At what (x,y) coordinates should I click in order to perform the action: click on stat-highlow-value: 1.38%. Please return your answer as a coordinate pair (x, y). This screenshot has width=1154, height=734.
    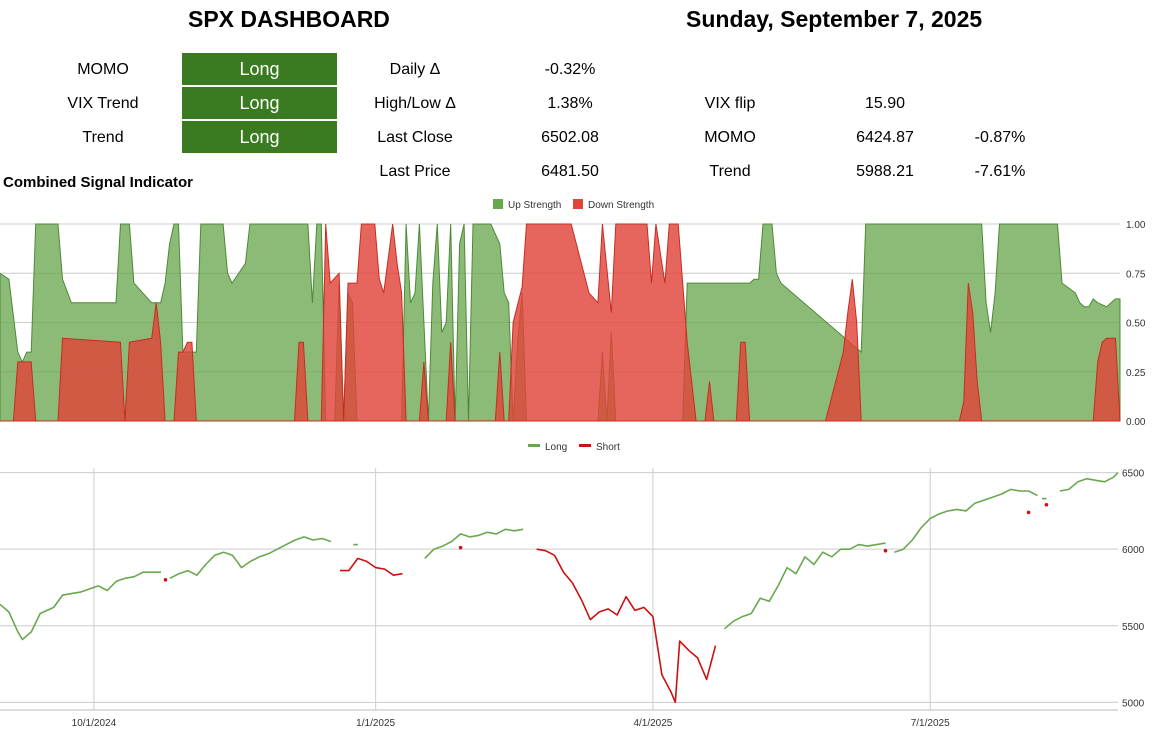
    Looking at the image, I should click on (570, 103).